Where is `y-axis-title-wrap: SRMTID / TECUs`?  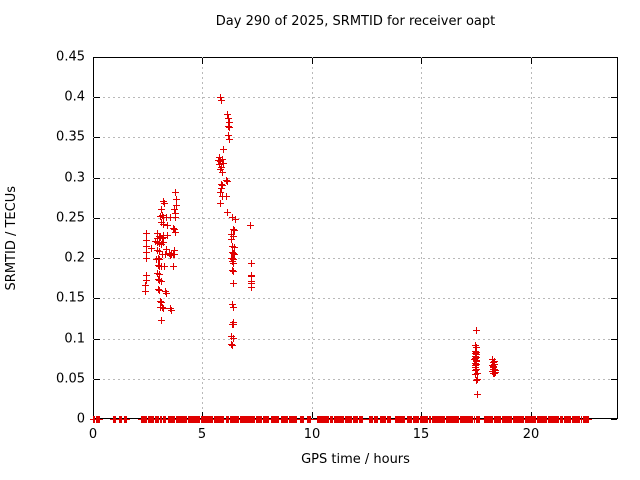
y-axis-title-wrap: SRMTID / TECUs is located at coordinates (11, 238).